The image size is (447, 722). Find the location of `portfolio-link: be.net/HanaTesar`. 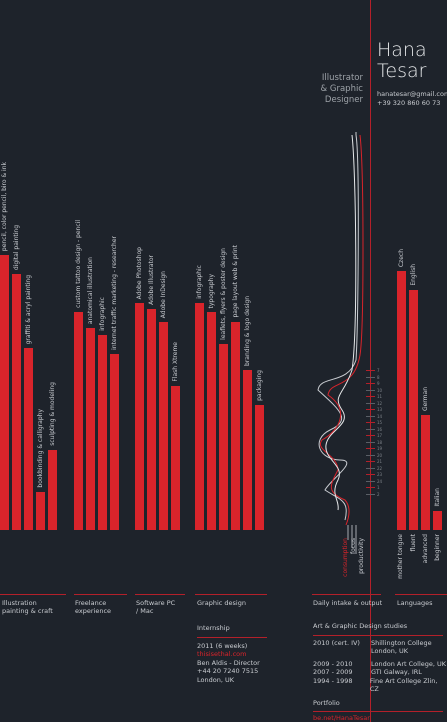

portfolio-link: be.net/HanaTesar is located at coordinates (341, 717).